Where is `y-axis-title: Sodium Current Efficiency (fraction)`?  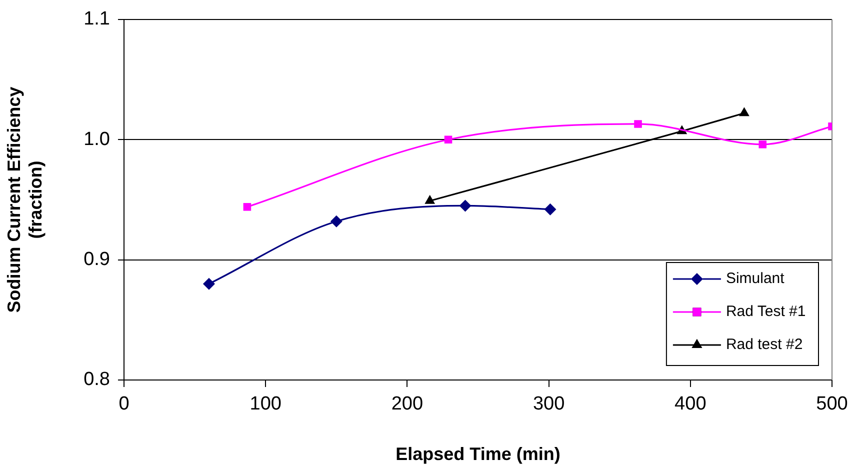 y-axis-title: Sodium Current Efficiency (fraction) is located at coordinates (25, 199).